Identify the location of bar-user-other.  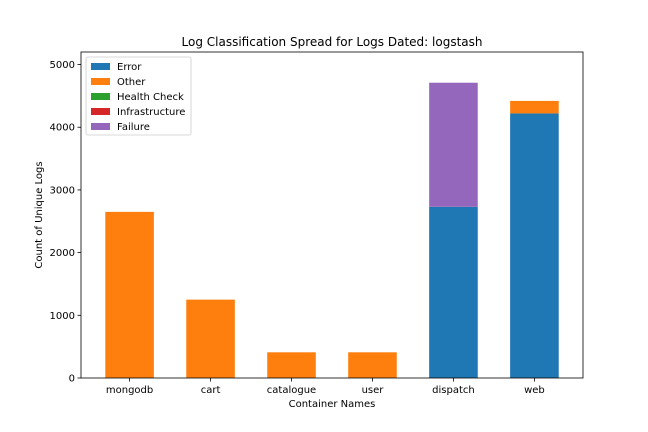
(372, 365).